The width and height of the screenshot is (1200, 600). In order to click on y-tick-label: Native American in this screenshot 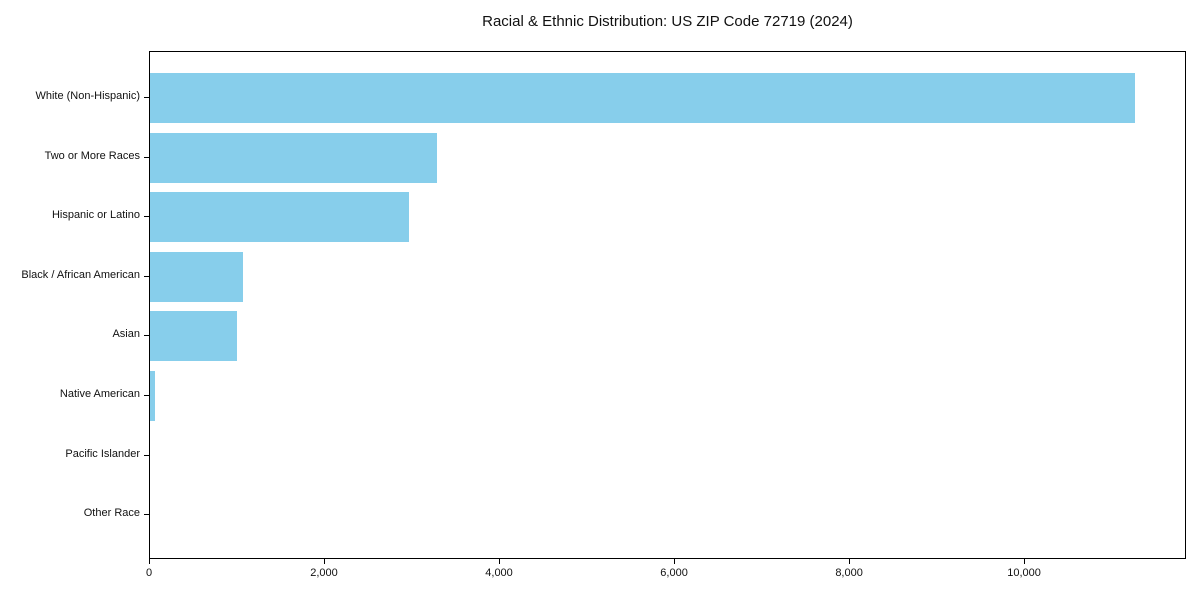, I will do `click(99, 394)`.